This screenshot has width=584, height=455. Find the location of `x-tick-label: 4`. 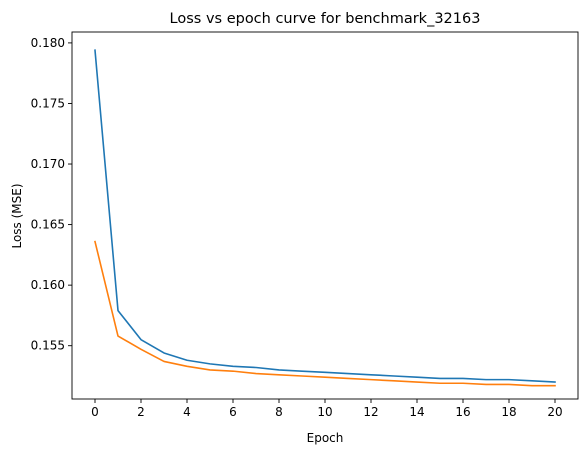

x-tick-label: 4 is located at coordinates (187, 412).